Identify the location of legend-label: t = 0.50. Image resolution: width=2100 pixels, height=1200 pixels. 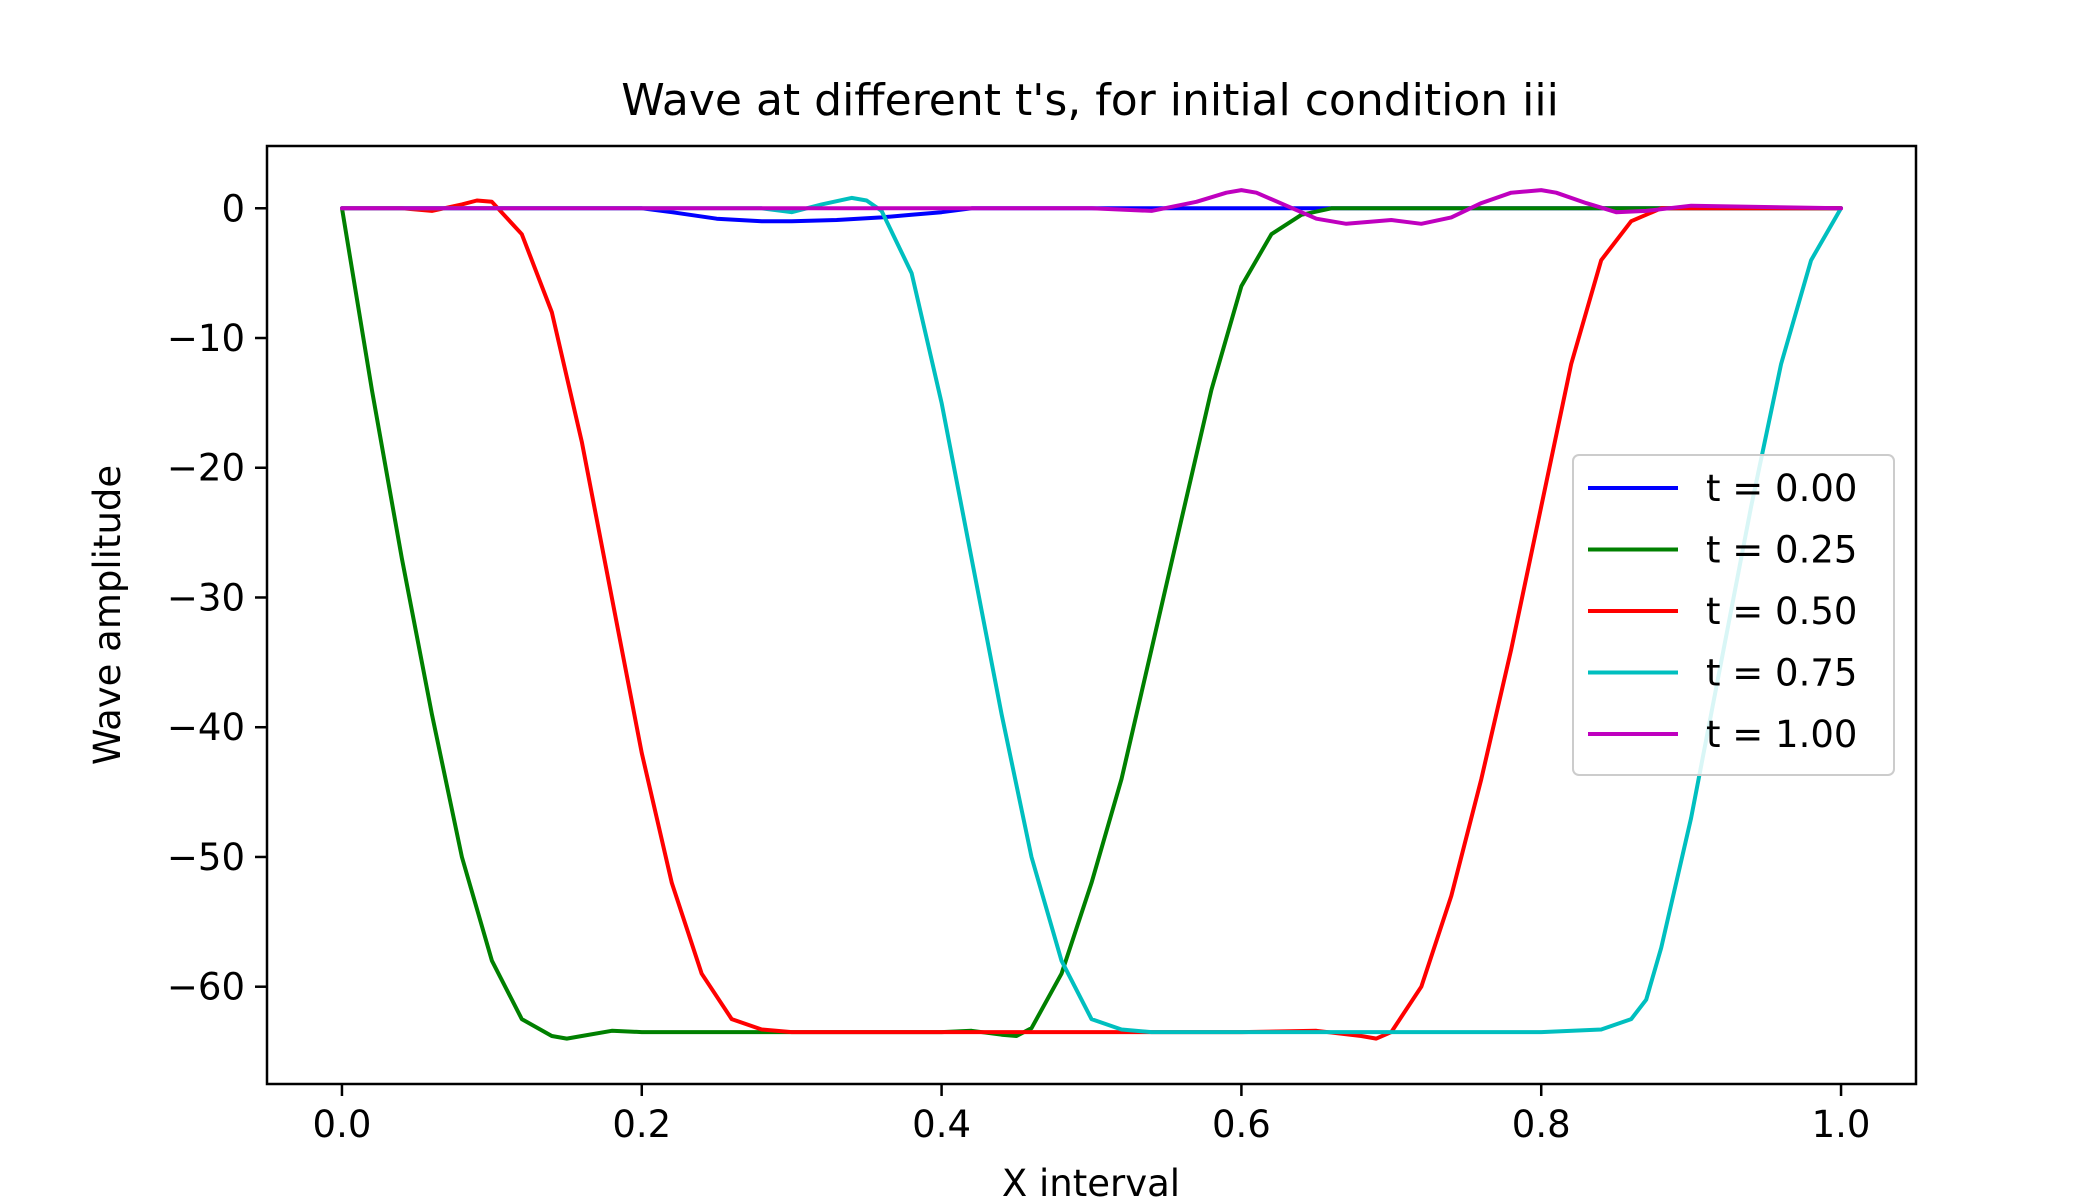
(1781, 611).